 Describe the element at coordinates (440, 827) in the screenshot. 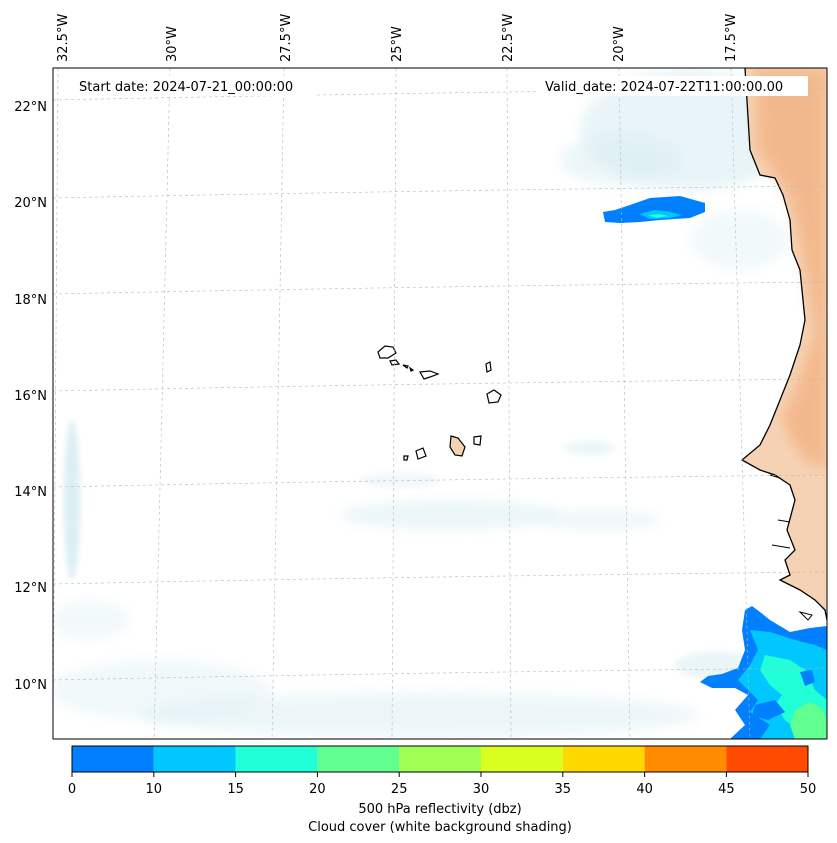

I see `colorbar-subtitle: Cloud cover (white background shading)` at that location.